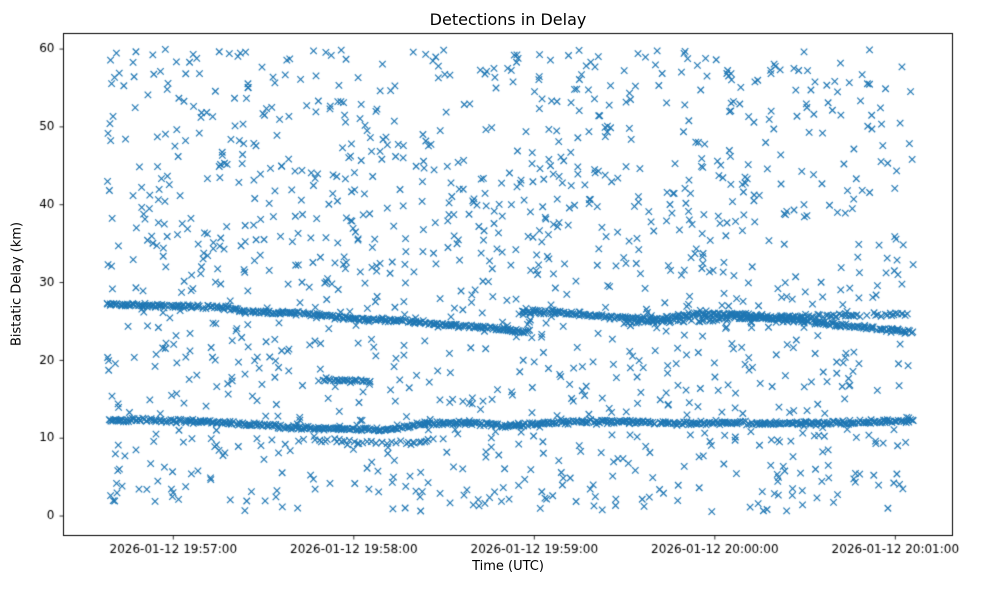 This screenshot has height=590, width=989. What do you see at coordinates (508, 19) in the screenshot?
I see `chart-title: Detections in Delay` at bounding box center [508, 19].